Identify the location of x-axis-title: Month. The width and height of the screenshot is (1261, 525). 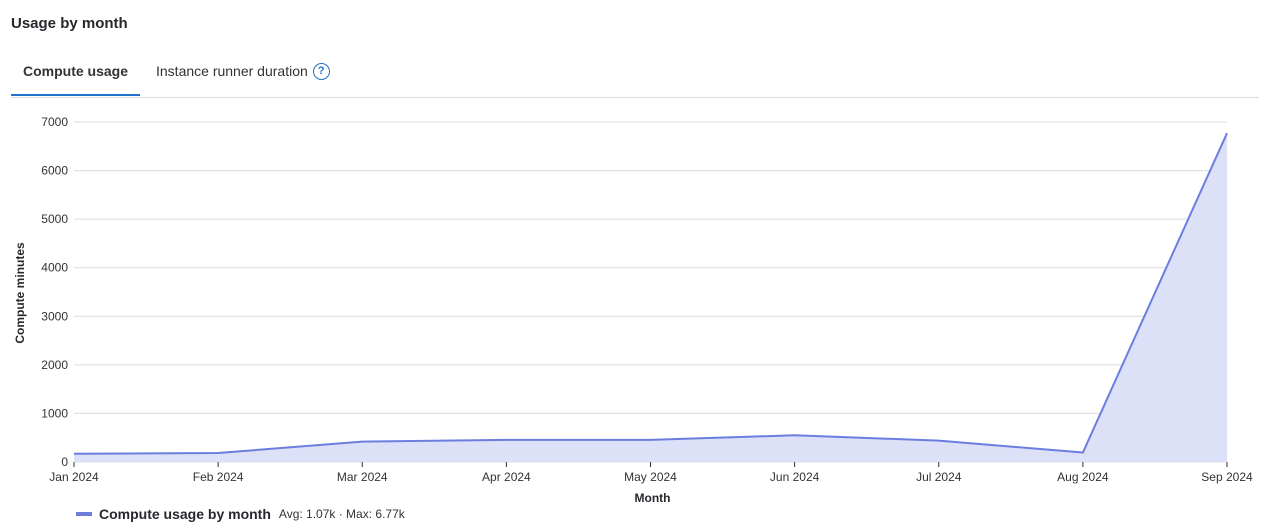
(653, 498).